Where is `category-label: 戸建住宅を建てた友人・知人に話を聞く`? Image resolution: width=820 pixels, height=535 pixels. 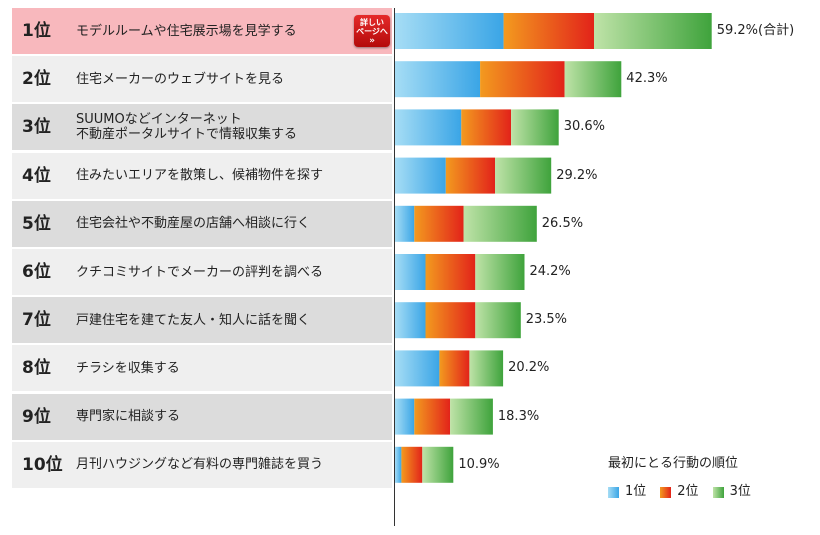
category-label: 戸建住宅を建てた友人・知人に話を聞く is located at coordinates (193, 320).